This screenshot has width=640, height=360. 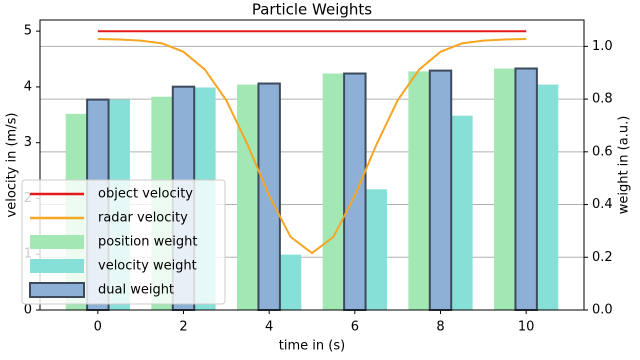 What do you see at coordinates (624, 165) in the screenshot?
I see `y2-axis-label: weight in (a.u.)` at bounding box center [624, 165].